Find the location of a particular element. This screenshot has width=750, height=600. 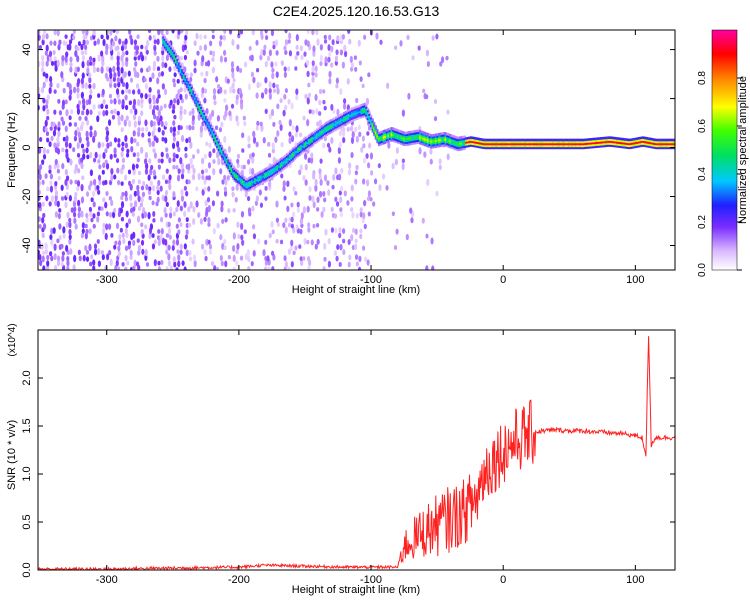

x-tick-label: 100 is located at coordinates (635, 580).